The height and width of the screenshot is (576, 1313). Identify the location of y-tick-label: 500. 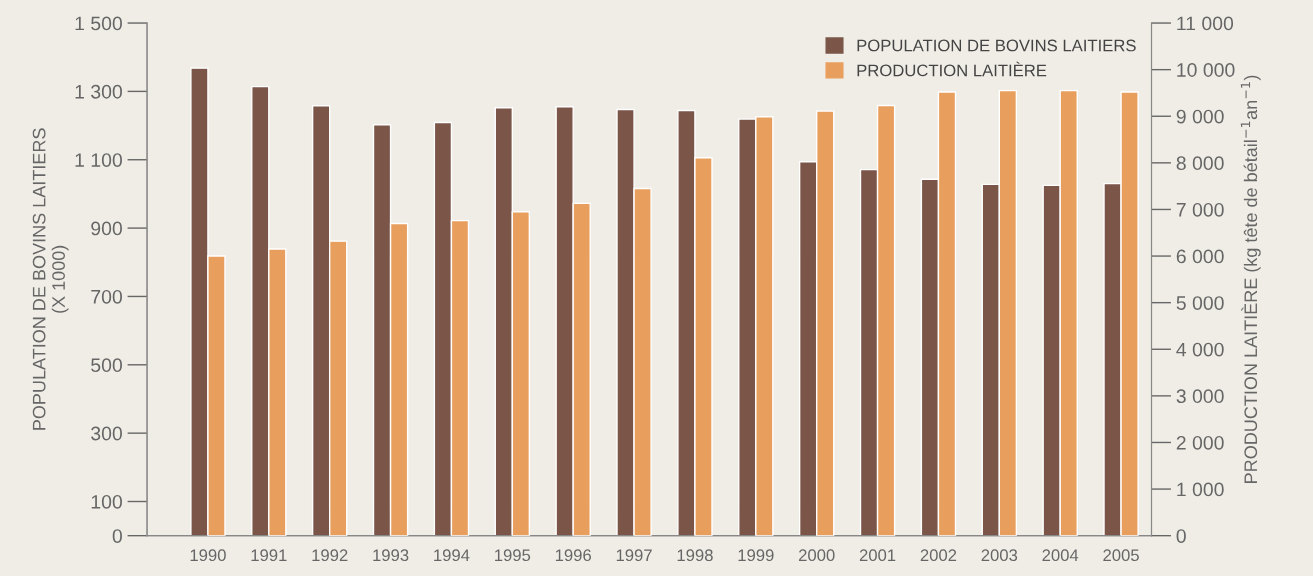
(106, 365).